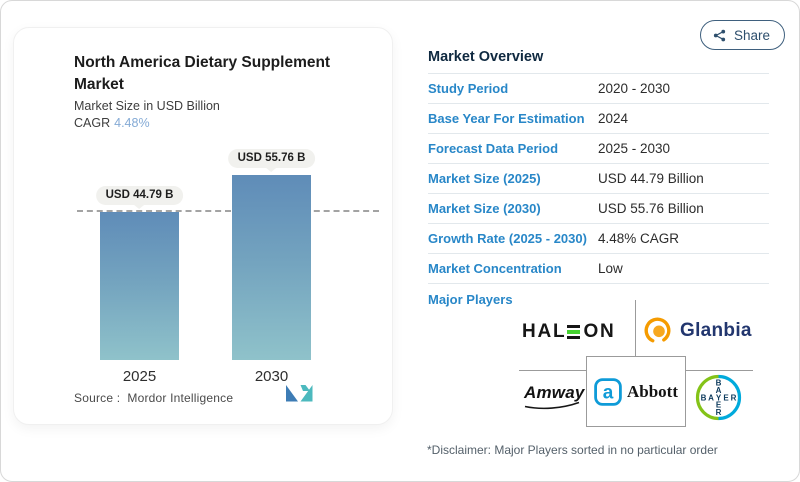  What do you see at coordinates (752, 35) in the screenshot?
I see `share-button-label: Share` at bounding box center [752, 35].